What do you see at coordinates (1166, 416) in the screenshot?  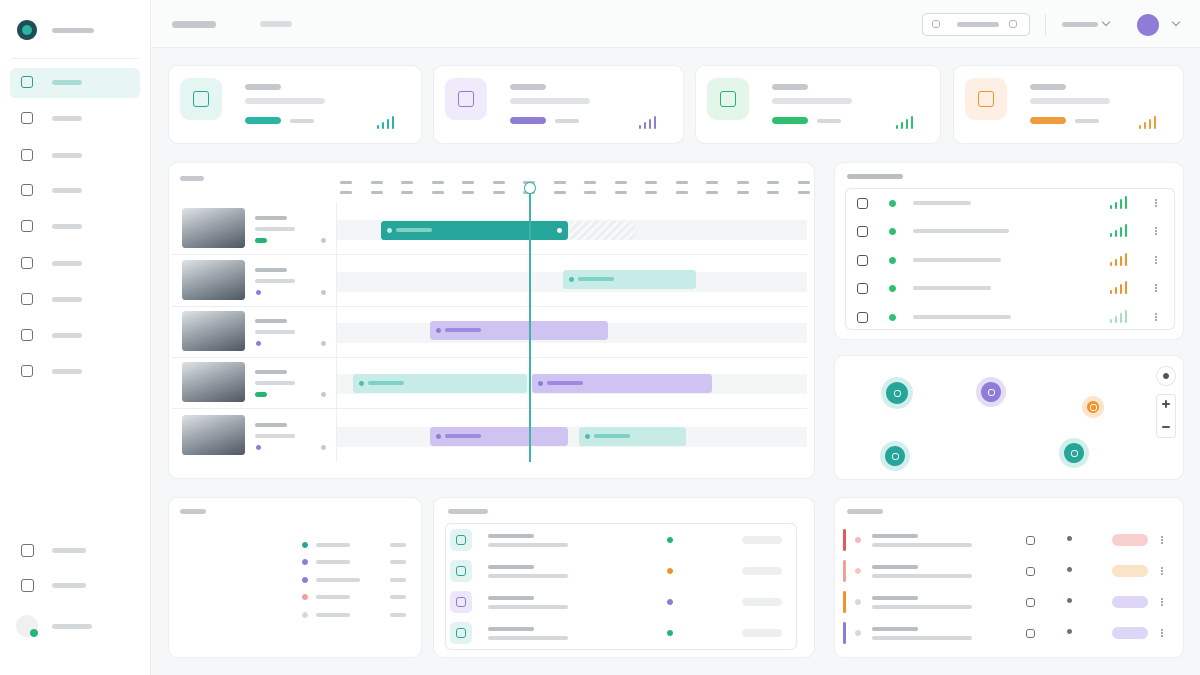 I see `map-zoom` at bounding box center [1166, 416].